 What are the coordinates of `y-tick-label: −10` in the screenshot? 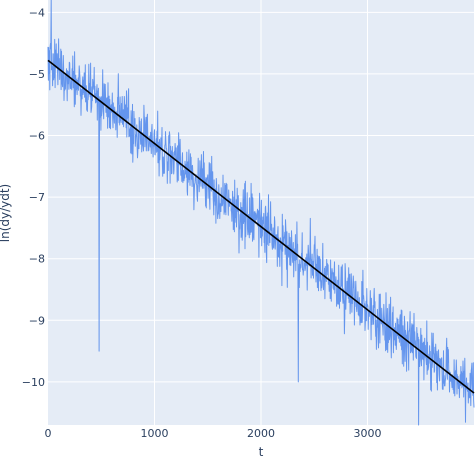 It's located at (33, 382).